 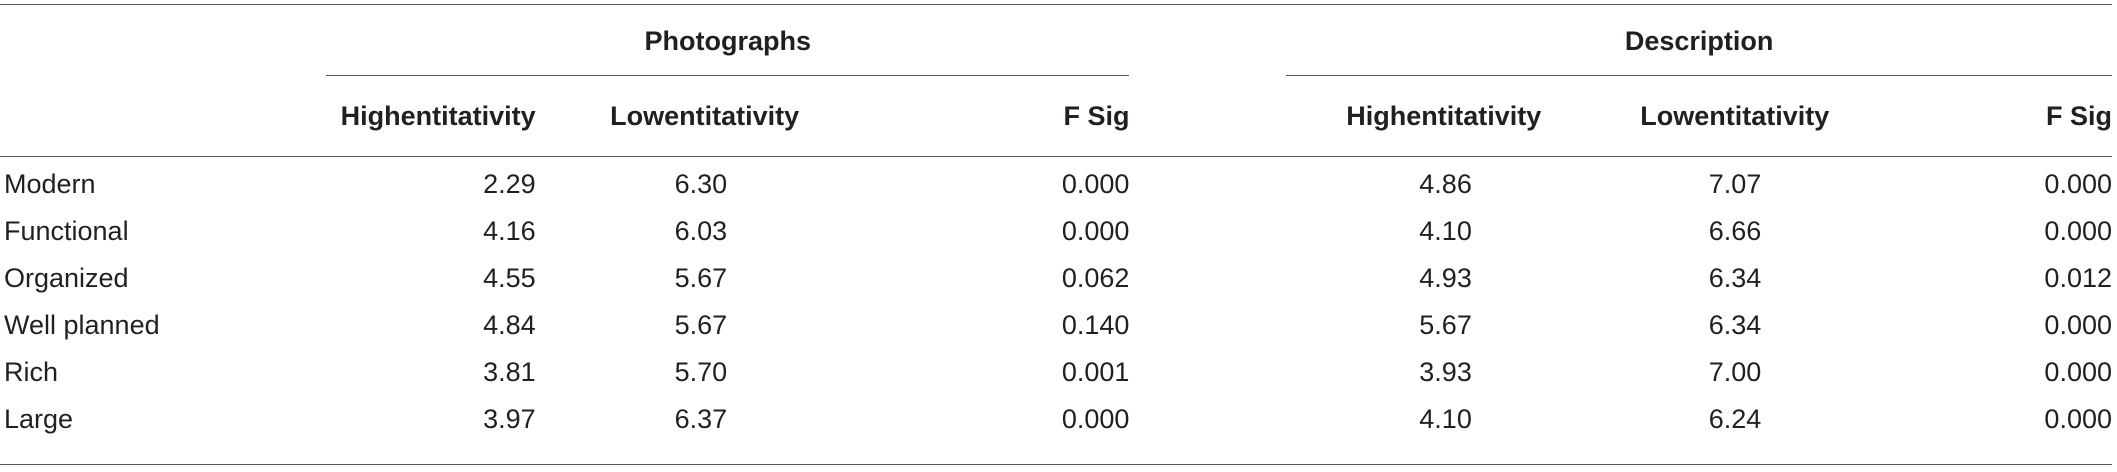 I want to click on group-label-description: Description, so click(x=1699, y=40).